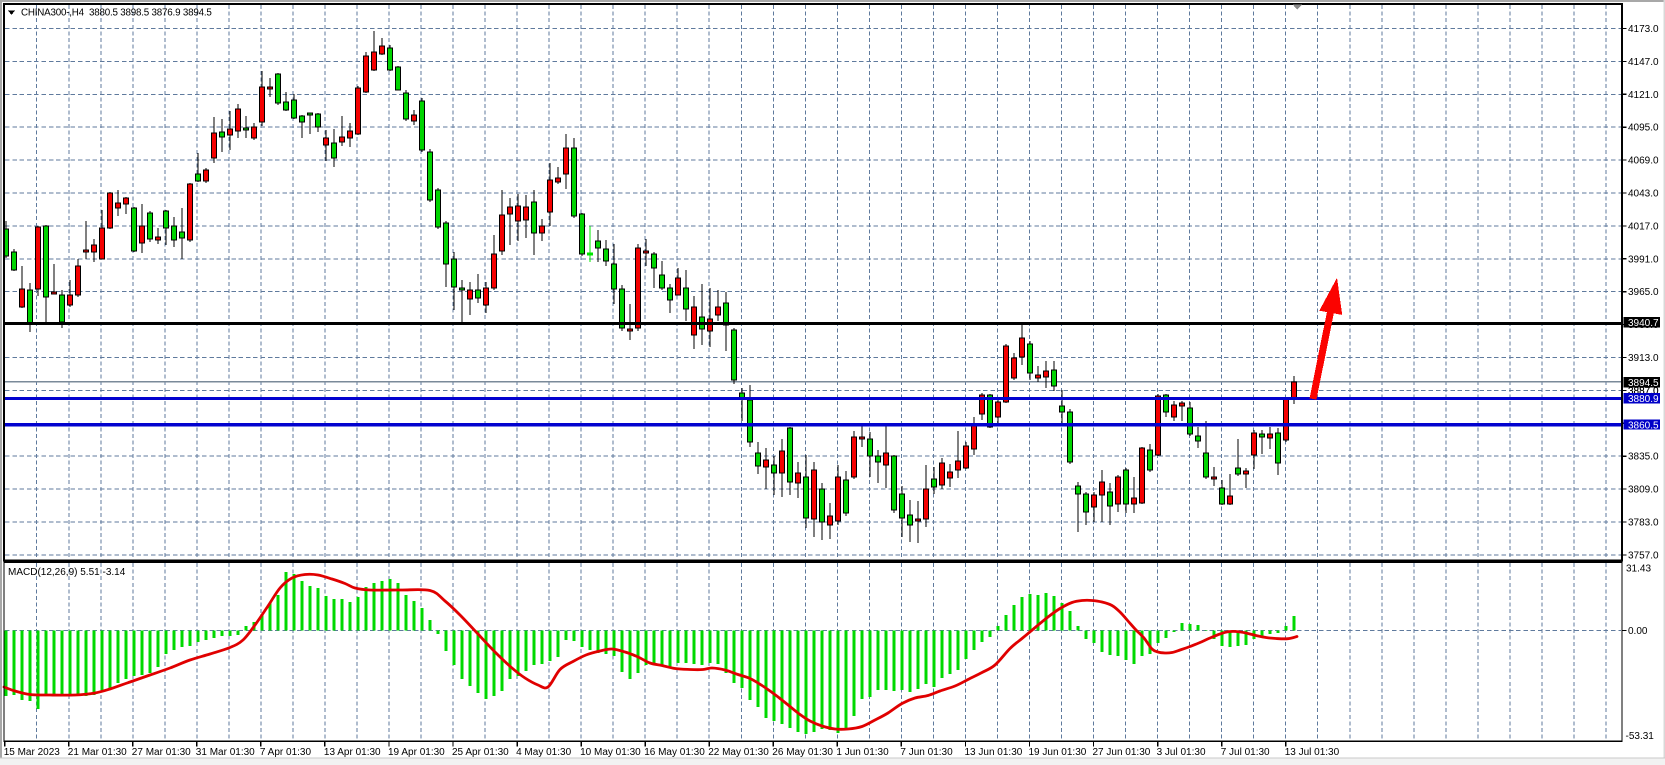 The height and width of the screenshot is (765, 1665). I want to click on svg-text: 3940.7, so click(1643, 323).